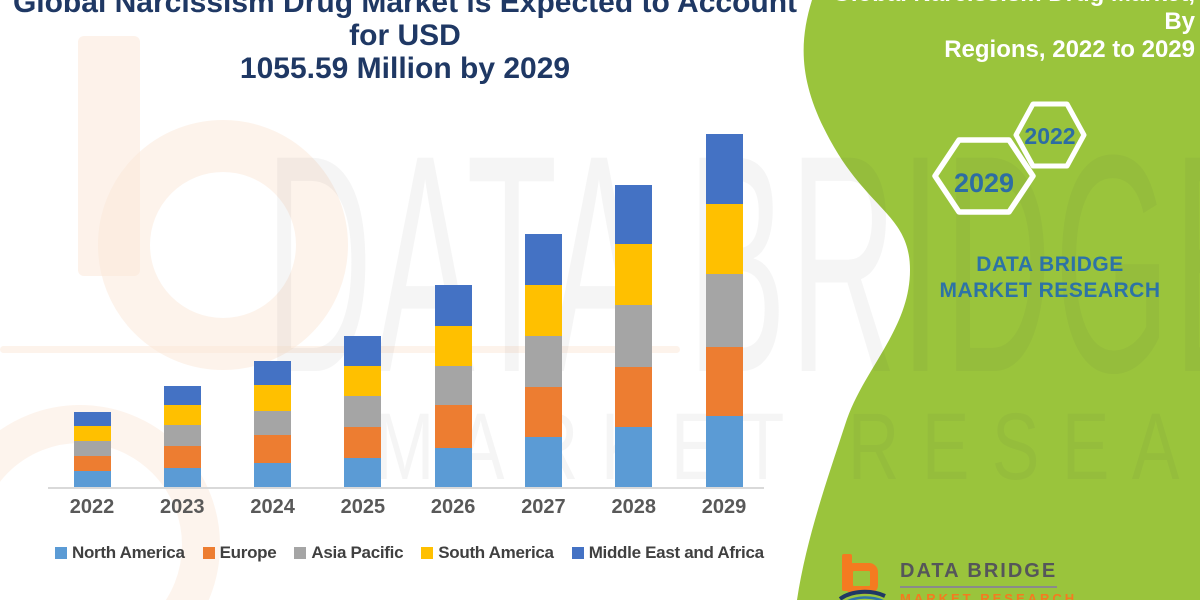 This screenshot has width=1200, height=600. Describe the element at coordinates (979, 574) in the screenshot. I see `footer-logo-name: DATA BRIDGE` at that location.